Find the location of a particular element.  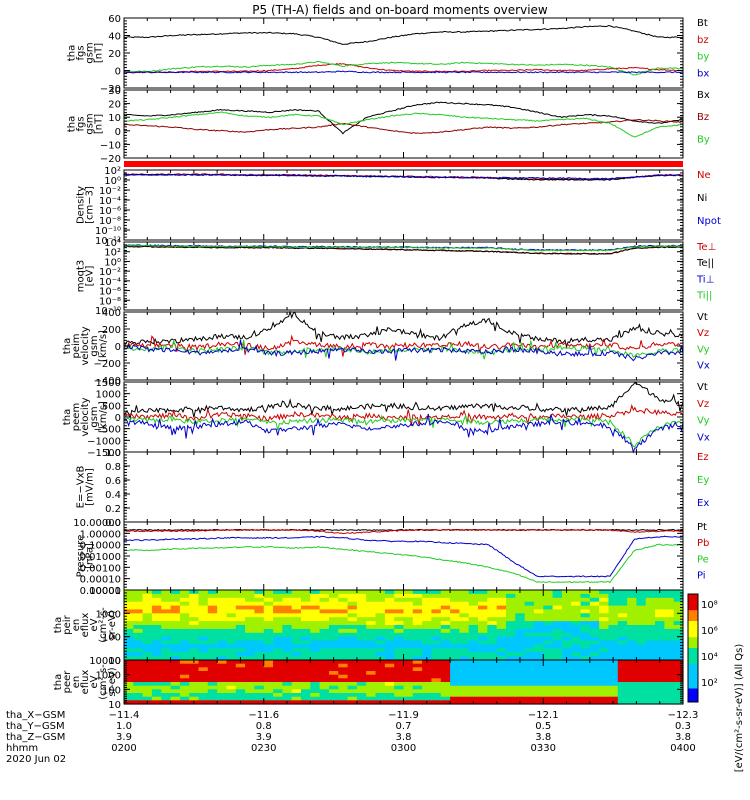

legend-entry: bx is located at coordinates (703, 73).